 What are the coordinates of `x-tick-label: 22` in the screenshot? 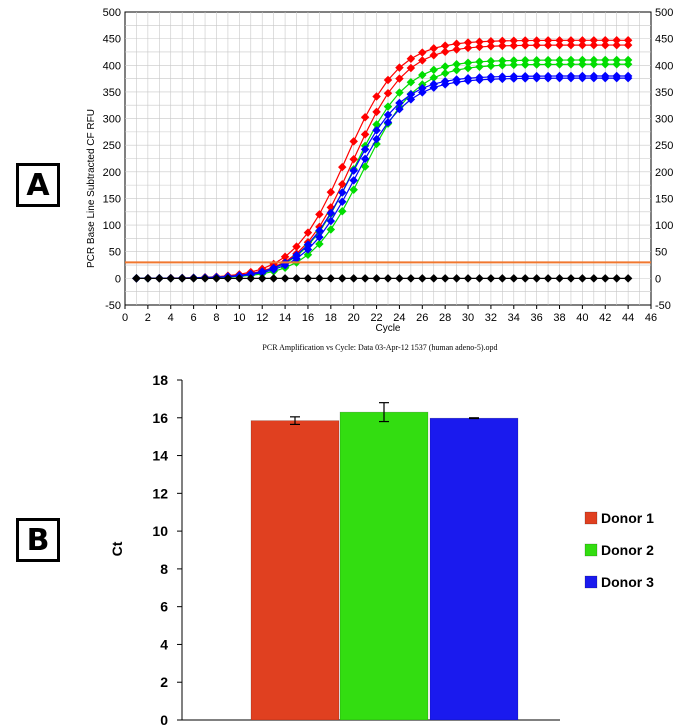 It's located at (376, 318).